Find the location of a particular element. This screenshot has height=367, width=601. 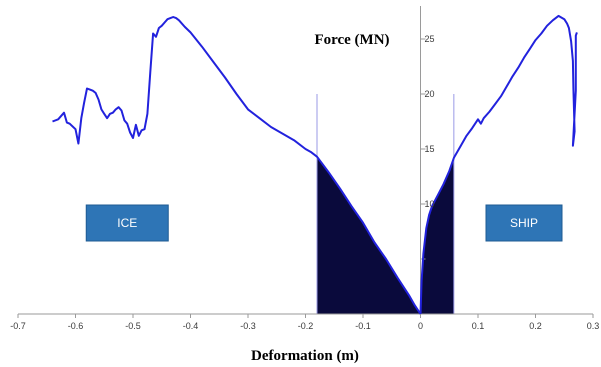

x-tick-label: 0 is located at coordinates (420, 326).